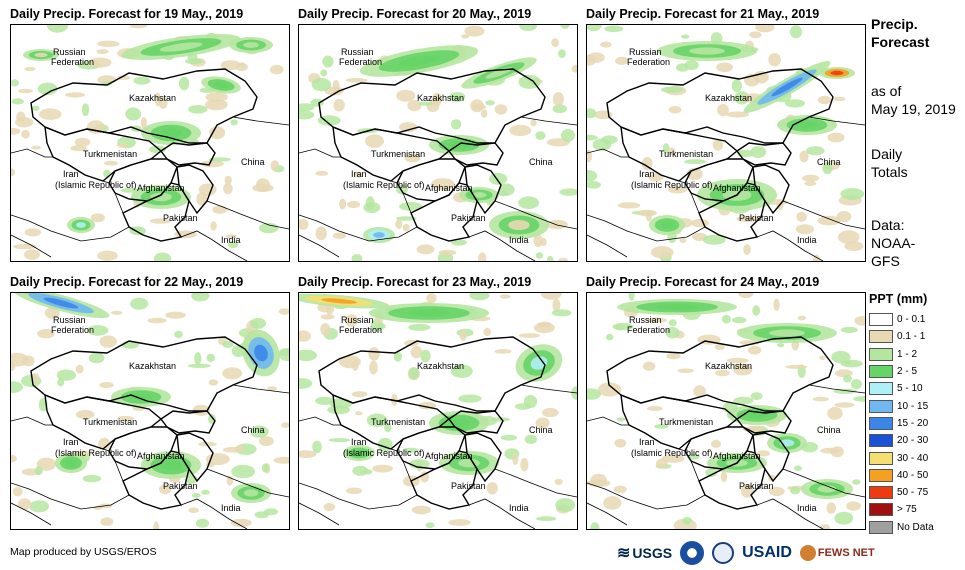 The height and width of the screenshot is (570, 965). I want to click on legend-item: 15 - 20, so click(915, 423).